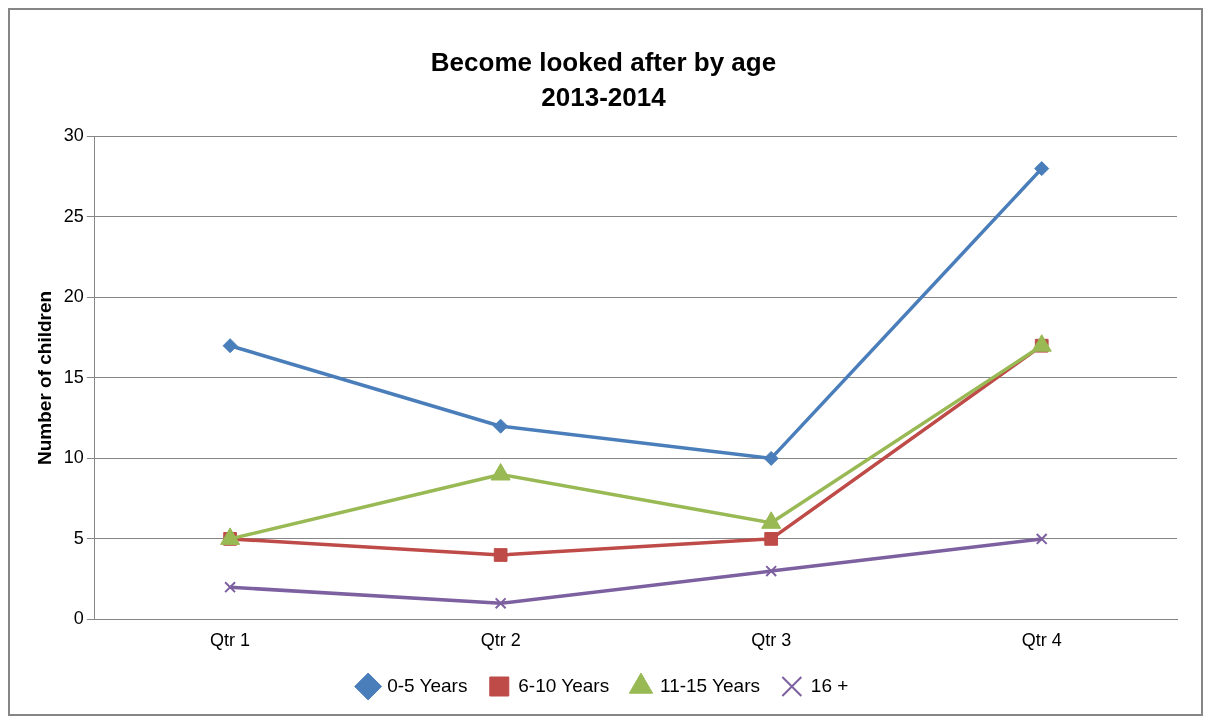  What do you see at coordinates (603, 61) in the screenshot?
I see `chart-title: Become looked after by age` at bounding box center [603, 61].